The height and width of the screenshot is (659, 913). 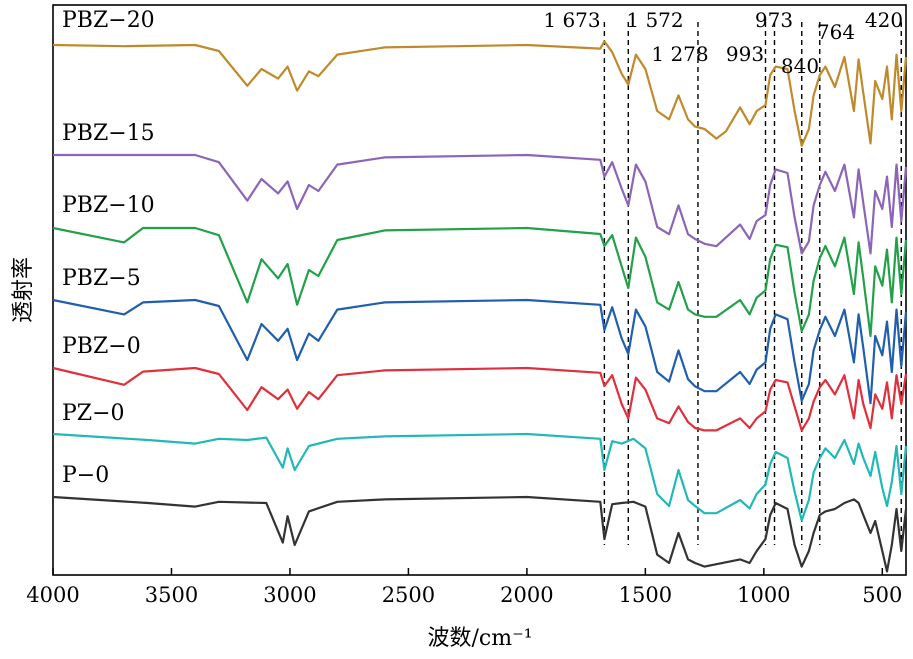 What do you see at coordinates (479, 638) in the screenshot?
I see `x-axis-title: 波数/cm⁻¹` at bounding box center [479, 638].